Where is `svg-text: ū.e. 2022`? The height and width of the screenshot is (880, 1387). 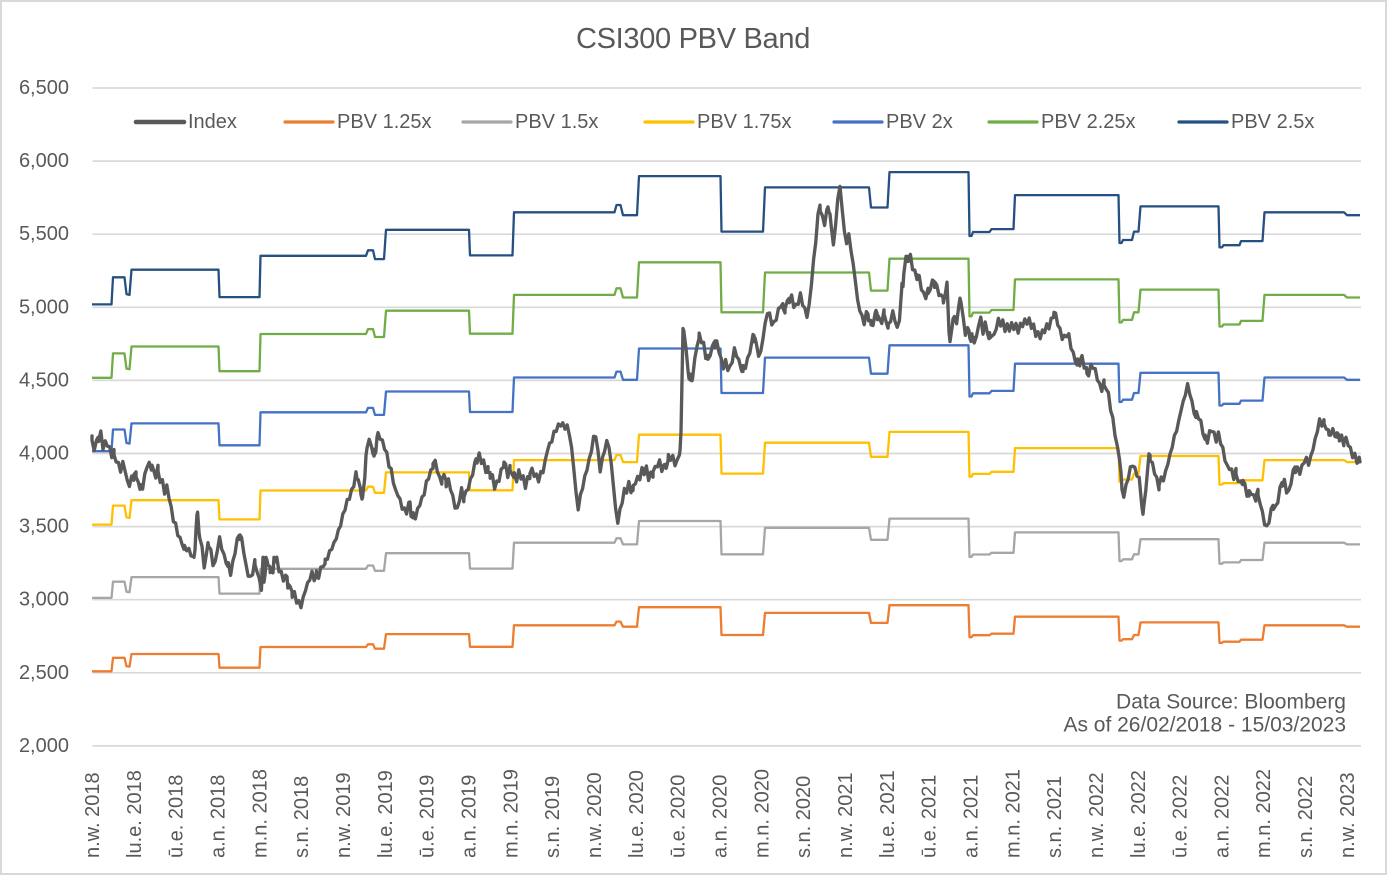 svg-text: ū.e. 2022 is located at coordinates (1181, 816).